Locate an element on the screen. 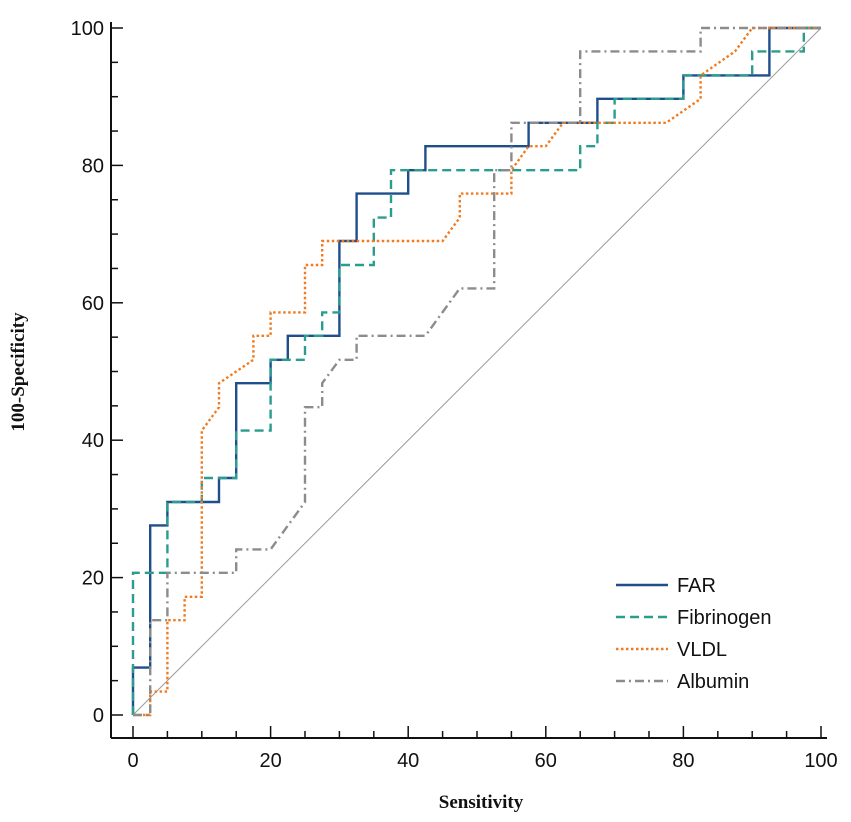 The width and height of the screenshot is (851, 822). y-axis-title: 100-Specificity is located at coordinates (18, 372).